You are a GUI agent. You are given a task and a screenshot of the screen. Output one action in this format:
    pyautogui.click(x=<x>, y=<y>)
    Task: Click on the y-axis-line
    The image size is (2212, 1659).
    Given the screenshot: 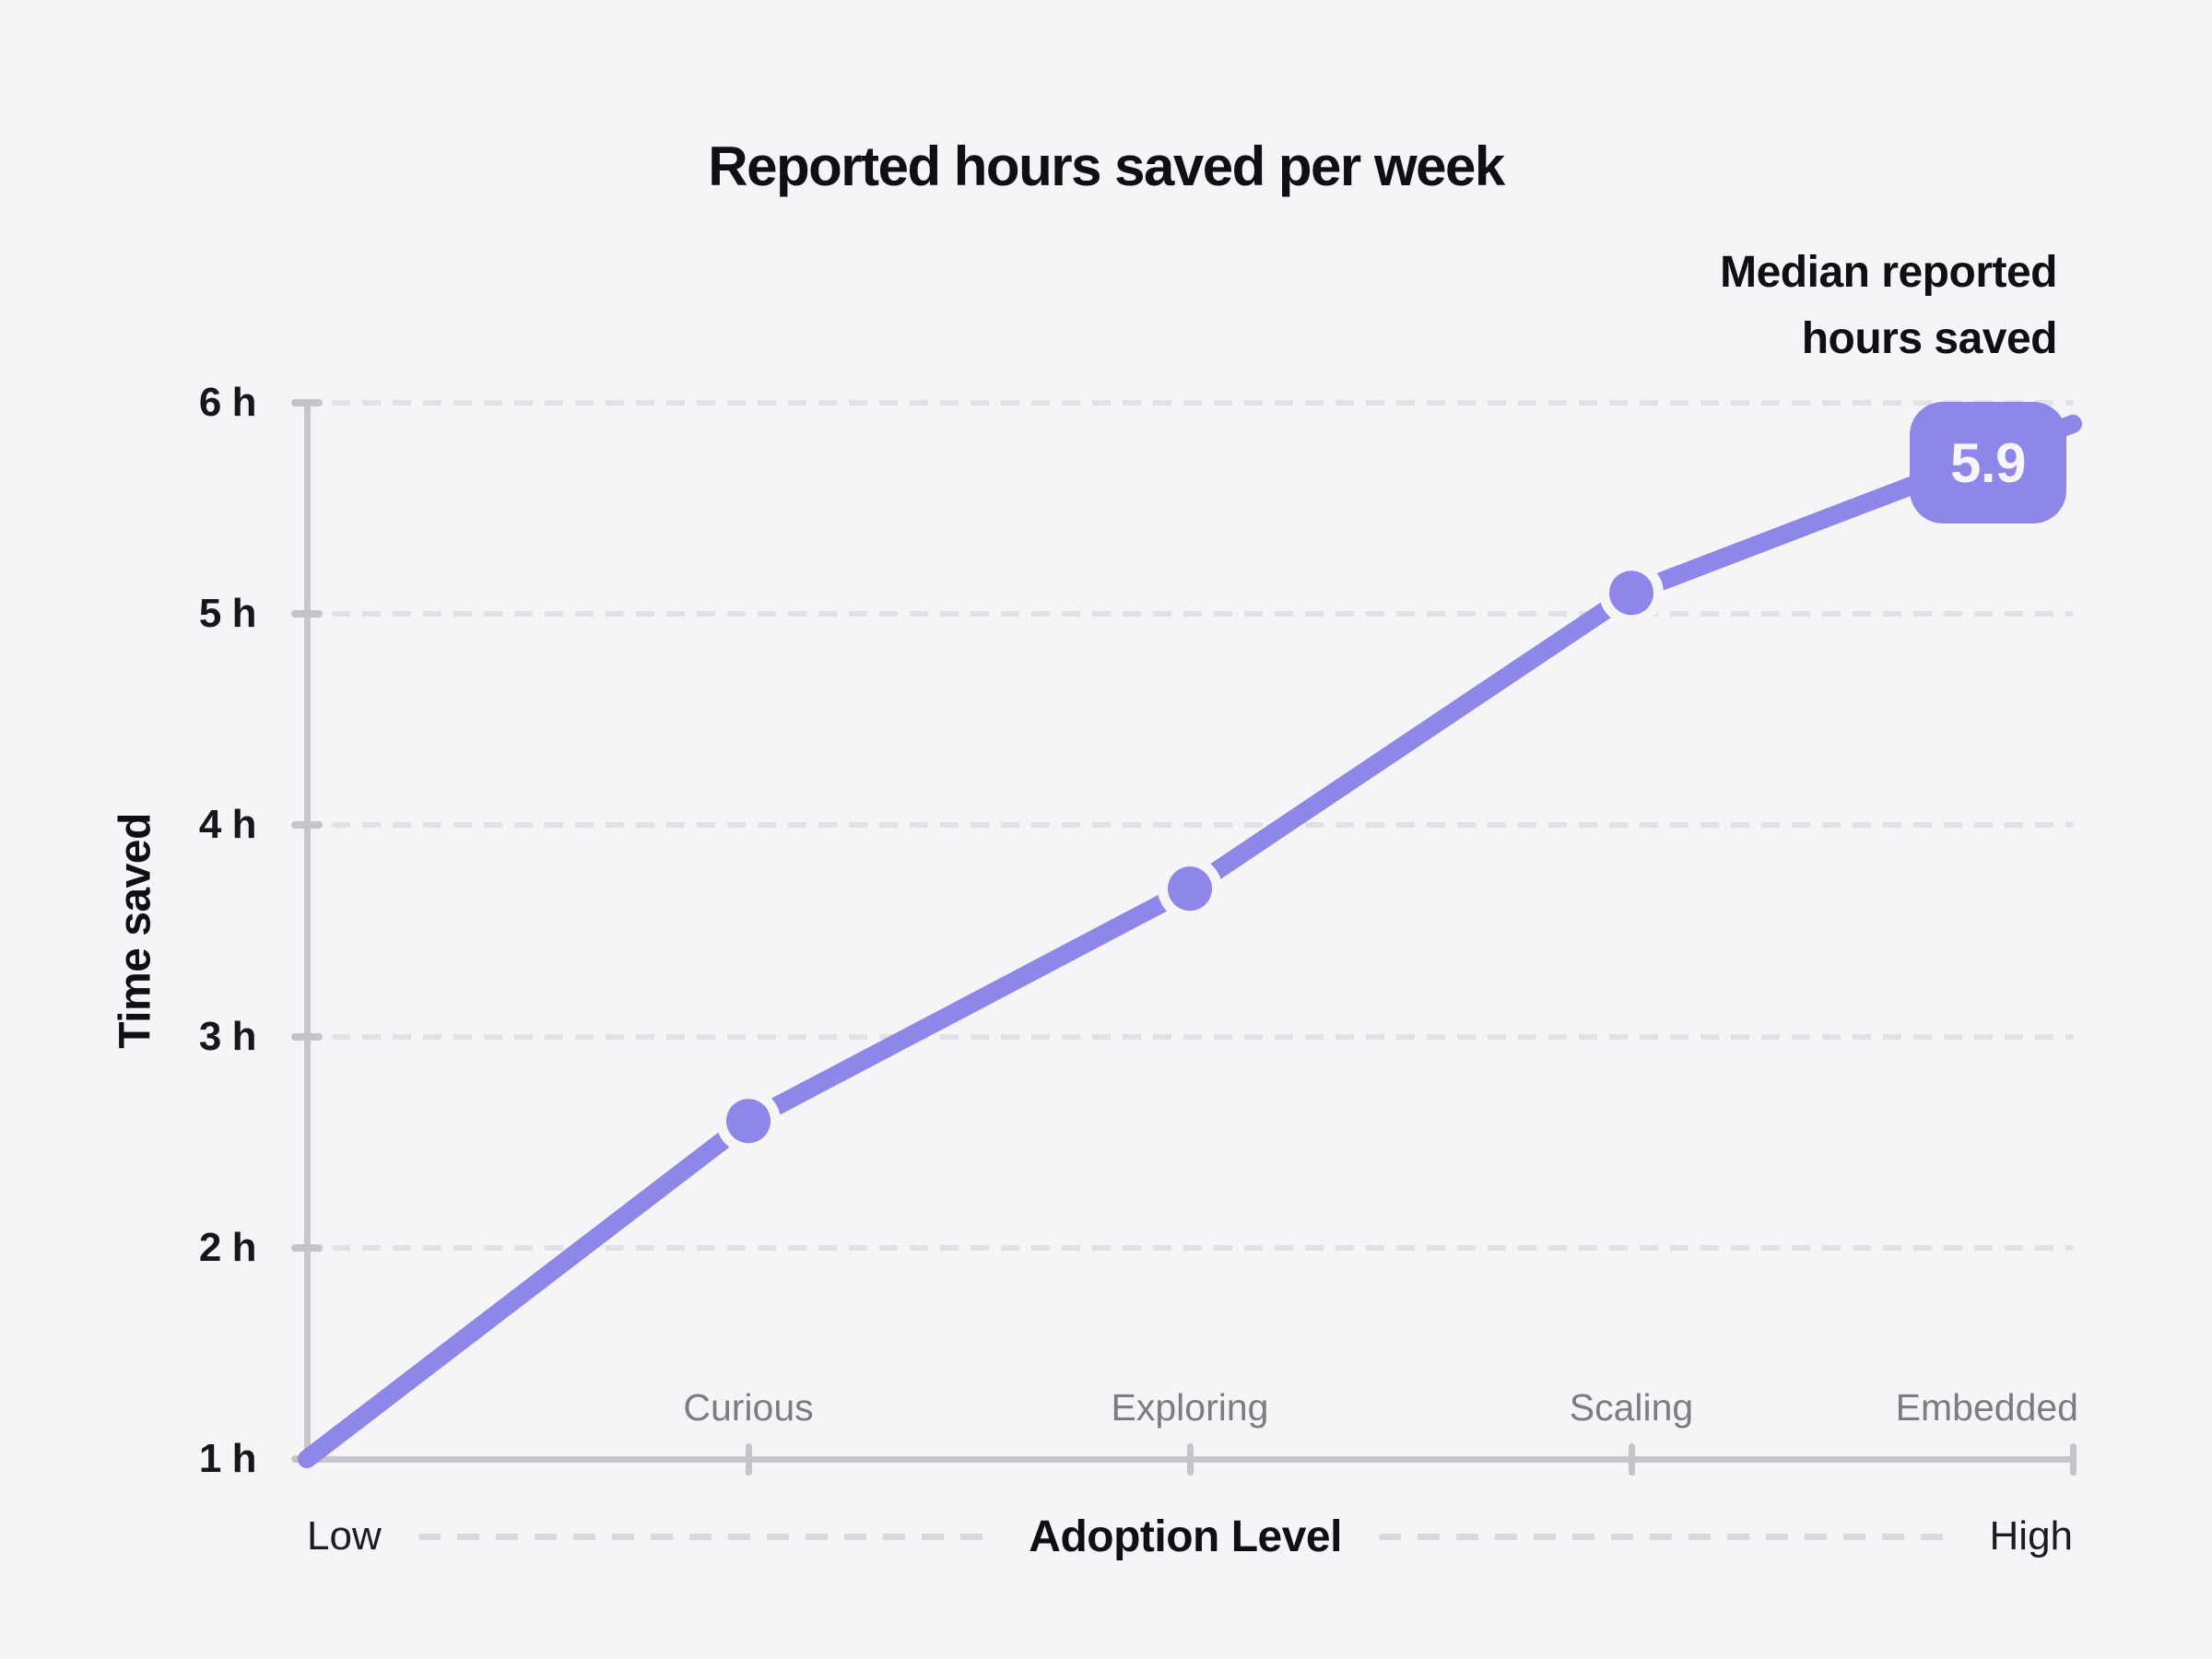 What is the action you would take?
    pyautogui.click(x=307, y=933)
    